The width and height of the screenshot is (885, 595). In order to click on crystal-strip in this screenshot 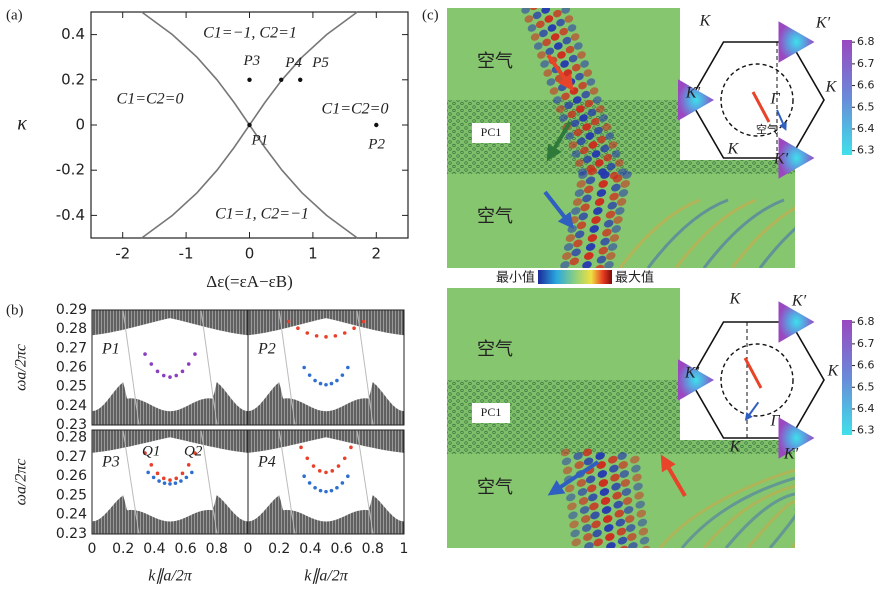, I will do `click(621, 446)`.